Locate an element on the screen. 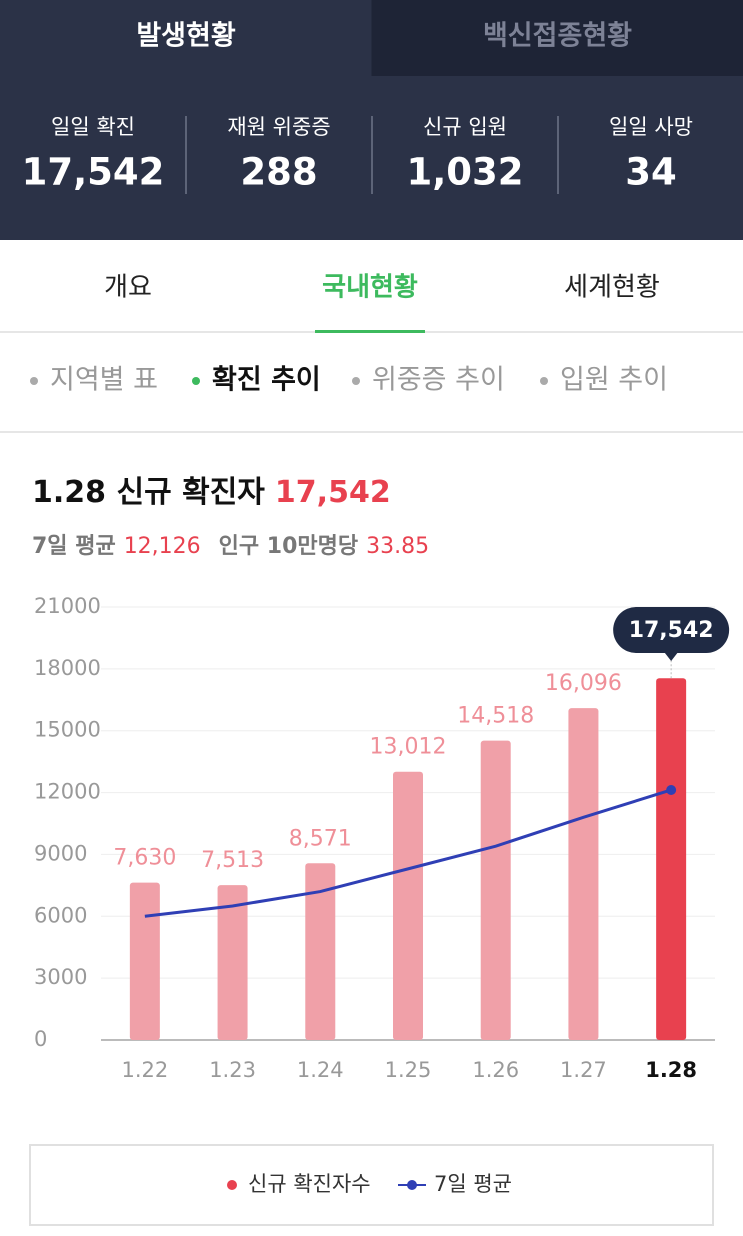  nav-tab: 개요 is located at coordinates (128, 288).